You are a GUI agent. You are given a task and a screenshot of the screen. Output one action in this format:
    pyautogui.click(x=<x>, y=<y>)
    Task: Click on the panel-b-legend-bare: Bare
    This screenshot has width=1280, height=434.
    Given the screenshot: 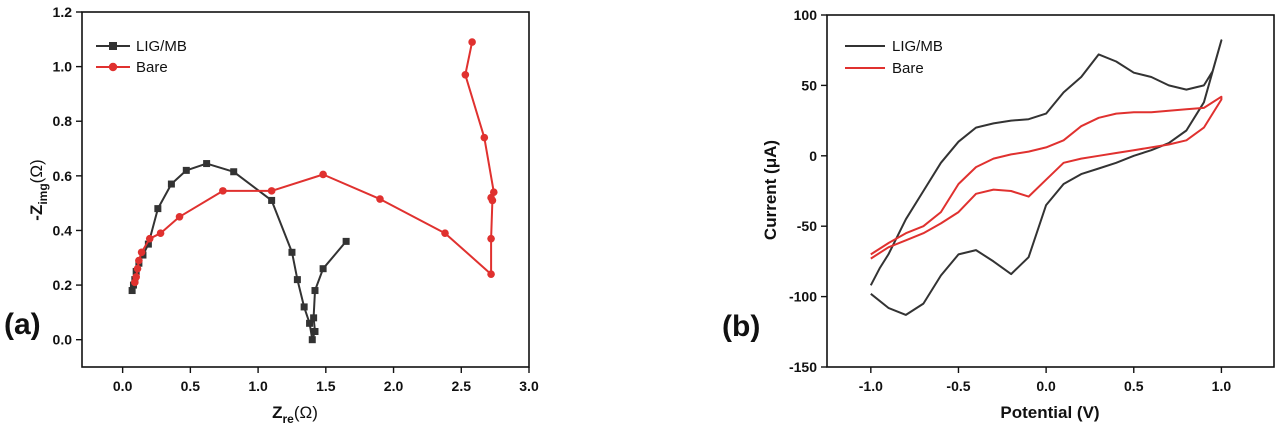 What is the action you would take?
    pyautogui.click(x=908, y=68)
    